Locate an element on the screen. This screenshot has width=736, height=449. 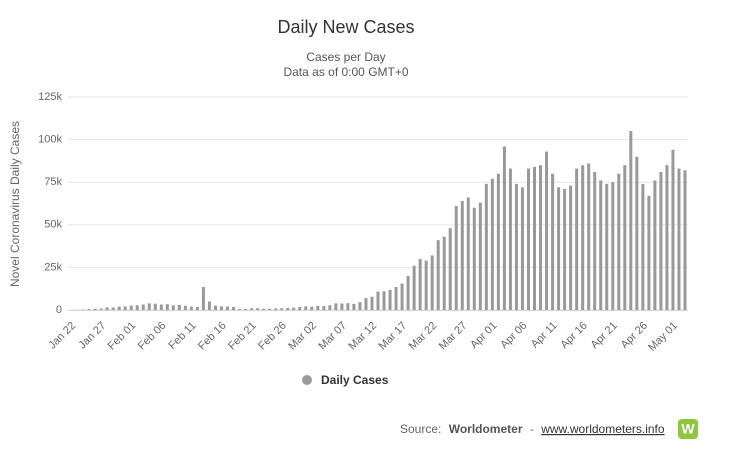
x-tick-label: Feb 01 is located at coordinates (122, 336).